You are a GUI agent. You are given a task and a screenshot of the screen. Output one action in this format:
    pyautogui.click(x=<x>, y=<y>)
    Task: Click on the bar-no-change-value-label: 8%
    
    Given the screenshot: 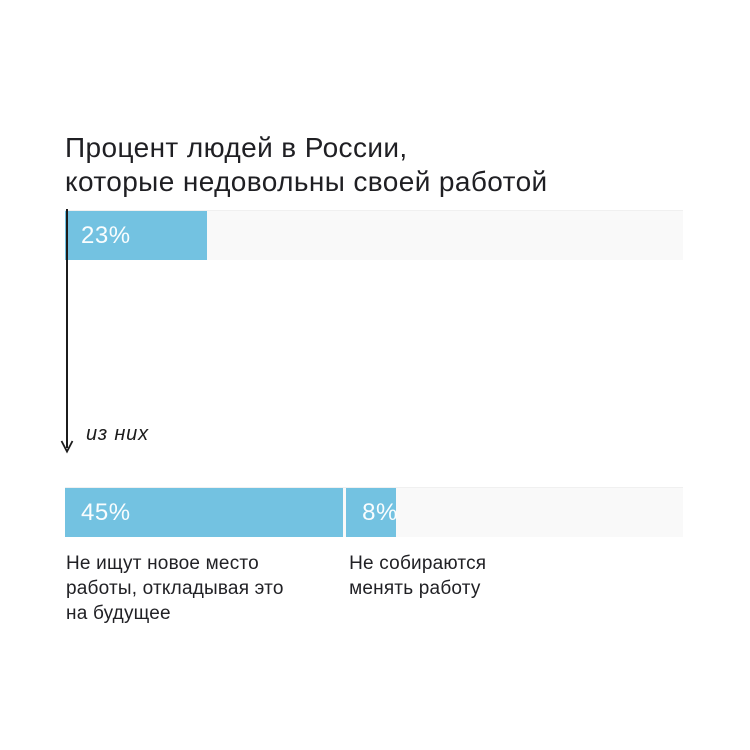 What is the action you would take?
    pyautogui.click(x=380, y=512)
    